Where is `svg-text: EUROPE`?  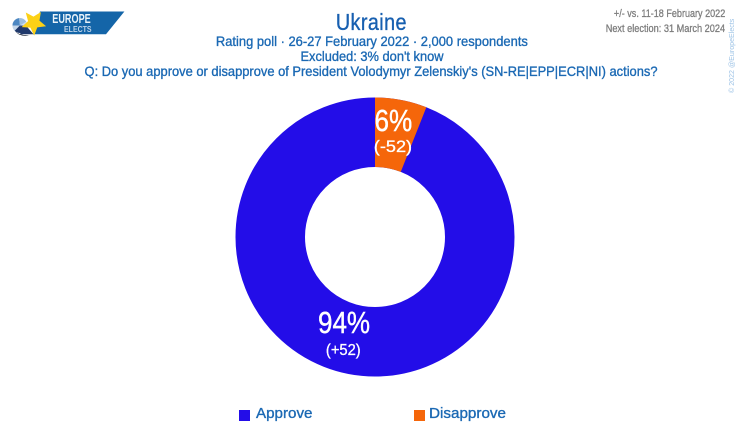 svg-text: EUROPE is located at coordinates (71, 19).